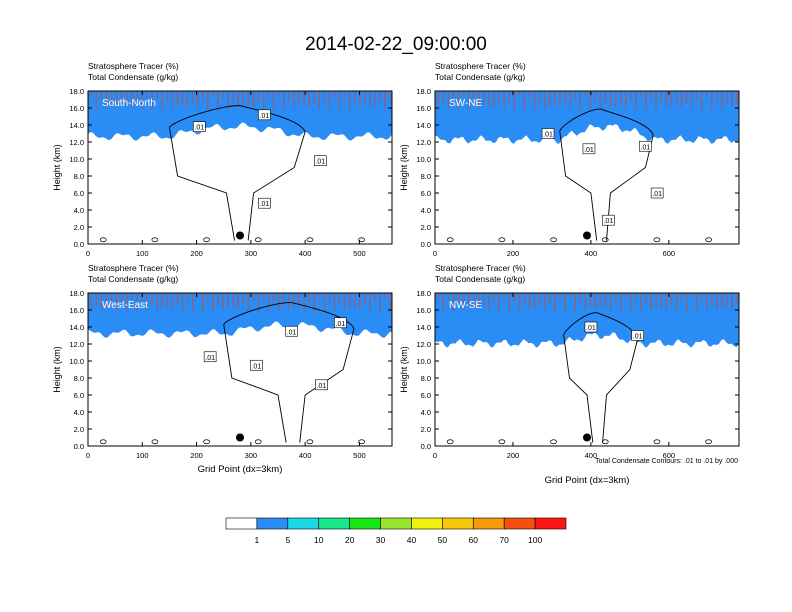  What do you see at coordinates (196, 455) in the screenshot?
I see `x-tick-label: 200` at bounding box center [196, 455].